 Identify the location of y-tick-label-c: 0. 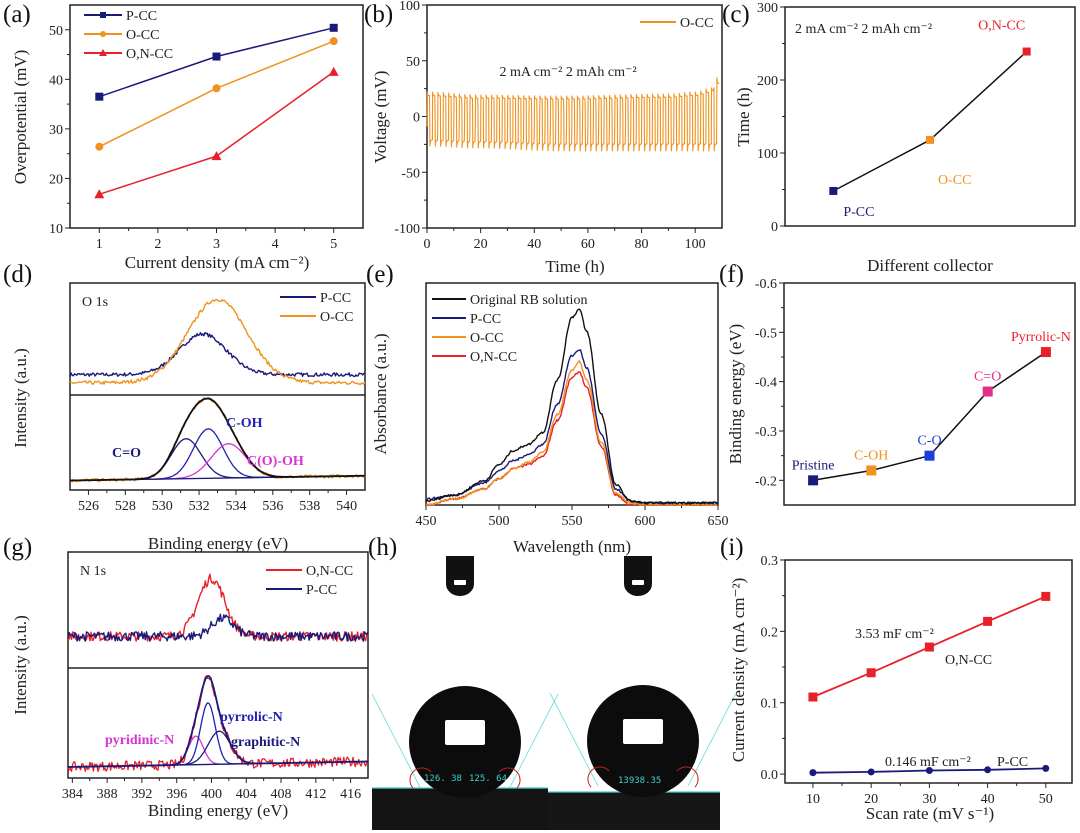
(774, 227).